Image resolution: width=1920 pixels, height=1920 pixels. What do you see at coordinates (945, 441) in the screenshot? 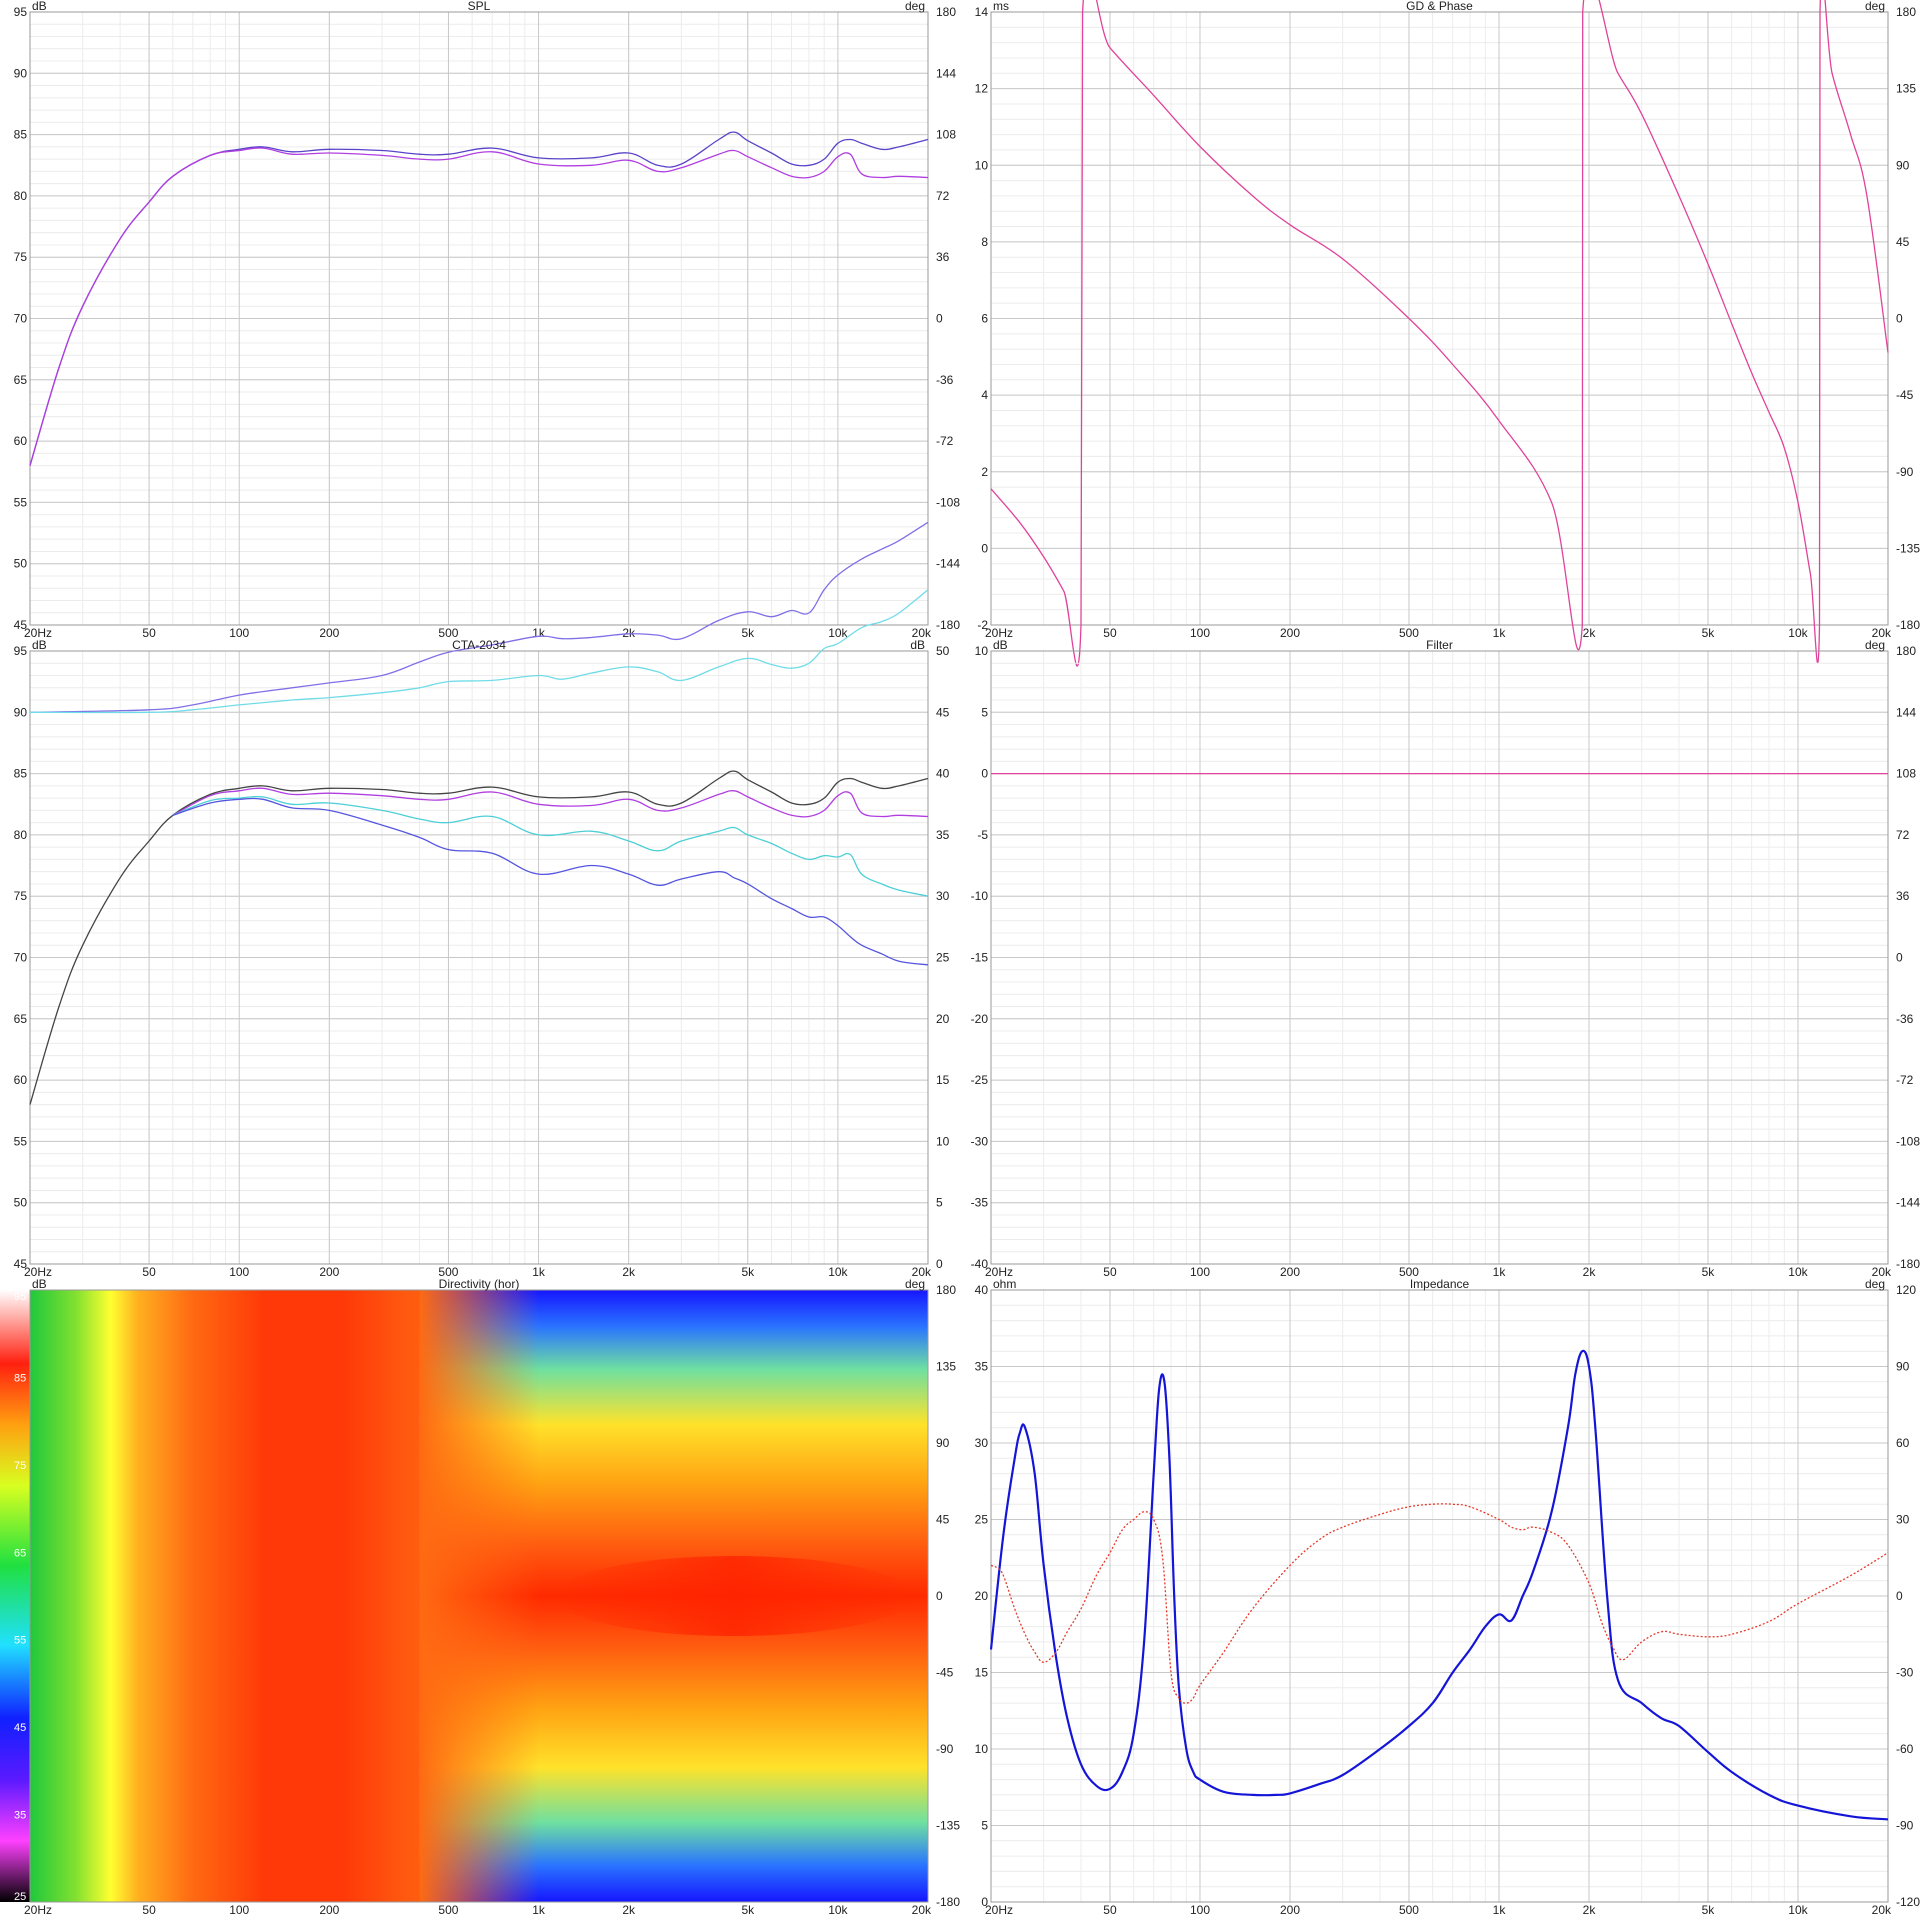
I see `y-right-tick-label: -72` at bounding box center [945, 441].